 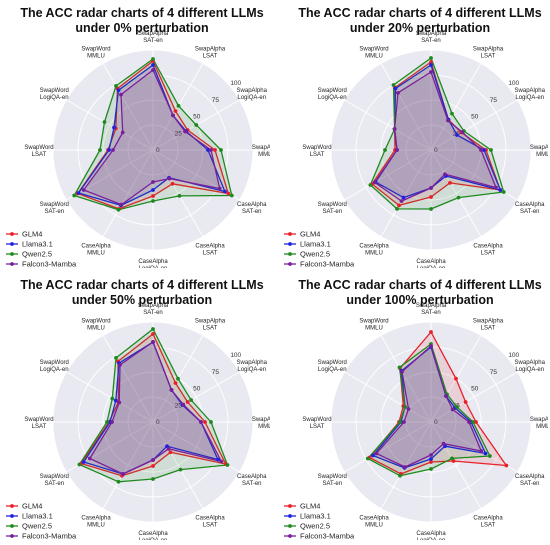 I want to click on legend-label: Qwen2.5, so click(x=315, y=254).